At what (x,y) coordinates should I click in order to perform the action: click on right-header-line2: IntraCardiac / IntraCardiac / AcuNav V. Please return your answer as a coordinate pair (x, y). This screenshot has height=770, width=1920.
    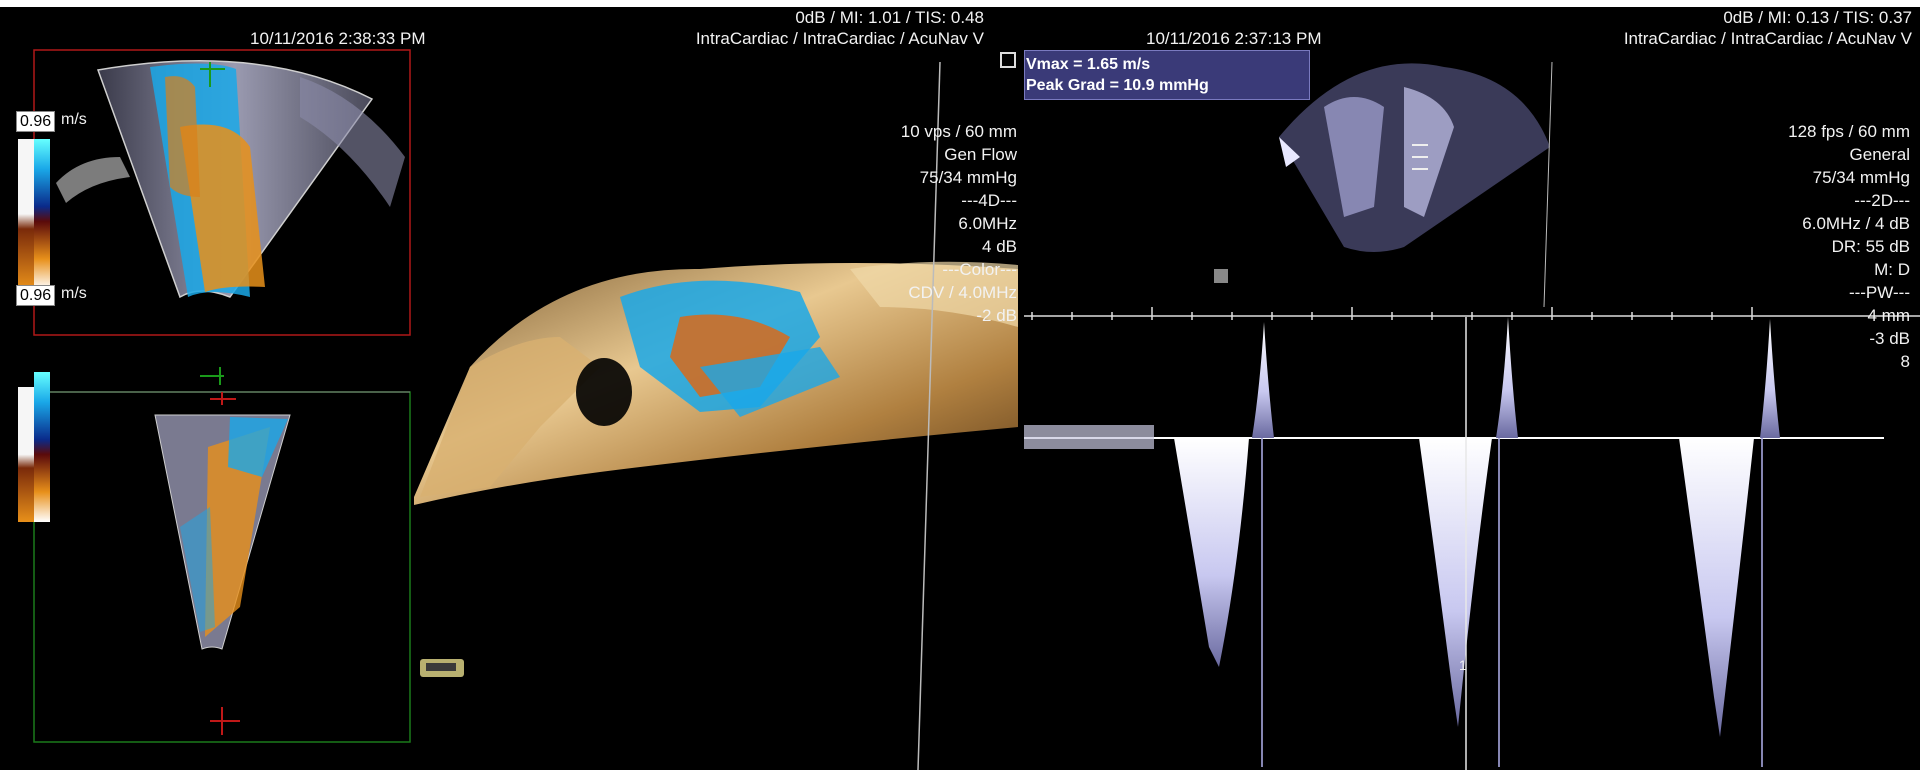
    Looking at the image, I should click on (1767, 38).